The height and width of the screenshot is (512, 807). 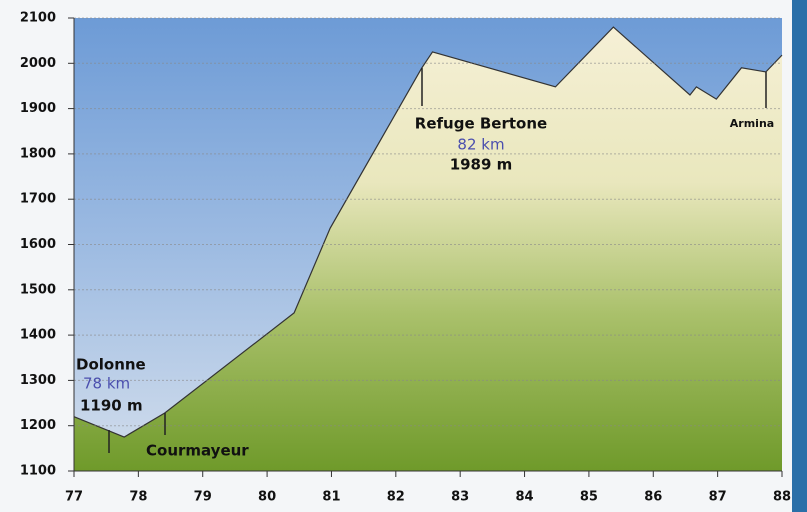 I want to click on y-tick-label: 2100, so click(x=38, y=18).